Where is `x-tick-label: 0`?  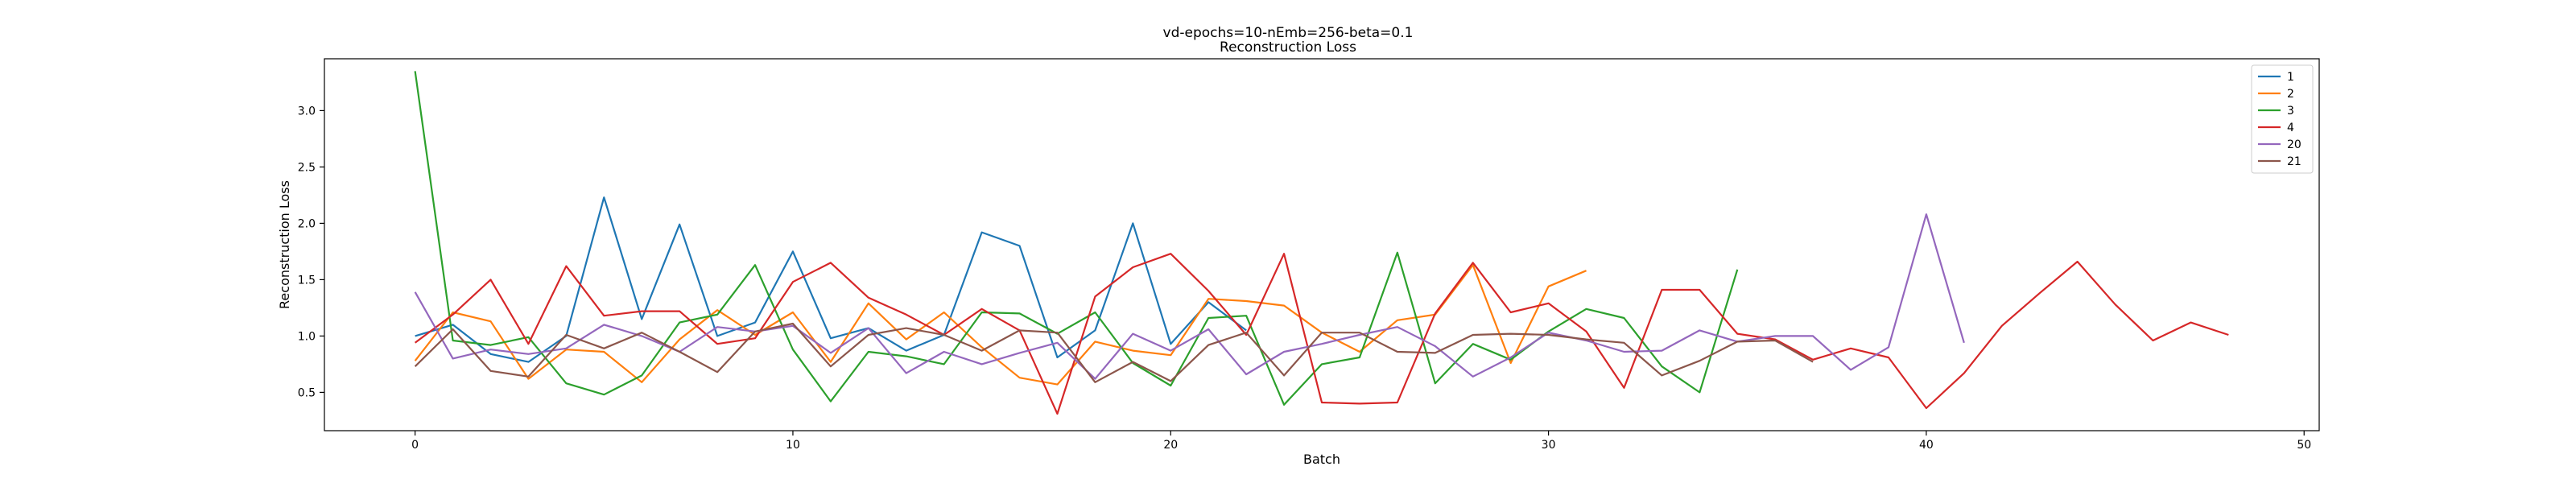 x-tick-label: 0 is located at coordinates (415, 445).